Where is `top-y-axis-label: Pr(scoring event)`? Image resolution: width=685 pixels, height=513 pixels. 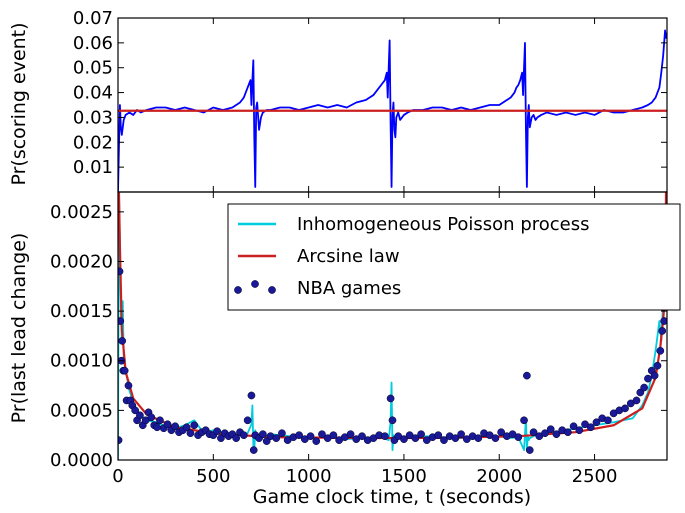
top-y-axis-label: Pr(scoring event) is located at coordinates (19, 103).